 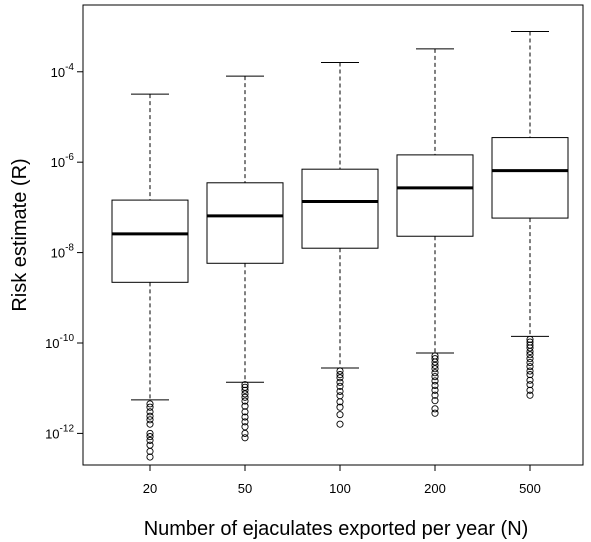 What do you see at coordinates (340, 488) in the screenshot?
I see `x-tick-label: 100` at bounding box center [340, 488].